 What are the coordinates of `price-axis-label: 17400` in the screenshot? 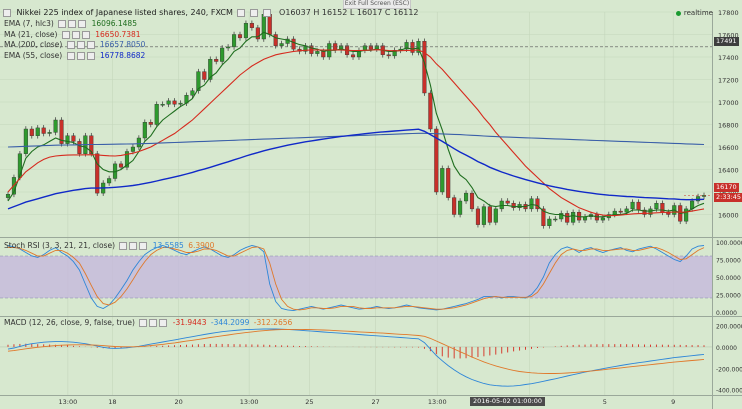 It's located at (728, 58).